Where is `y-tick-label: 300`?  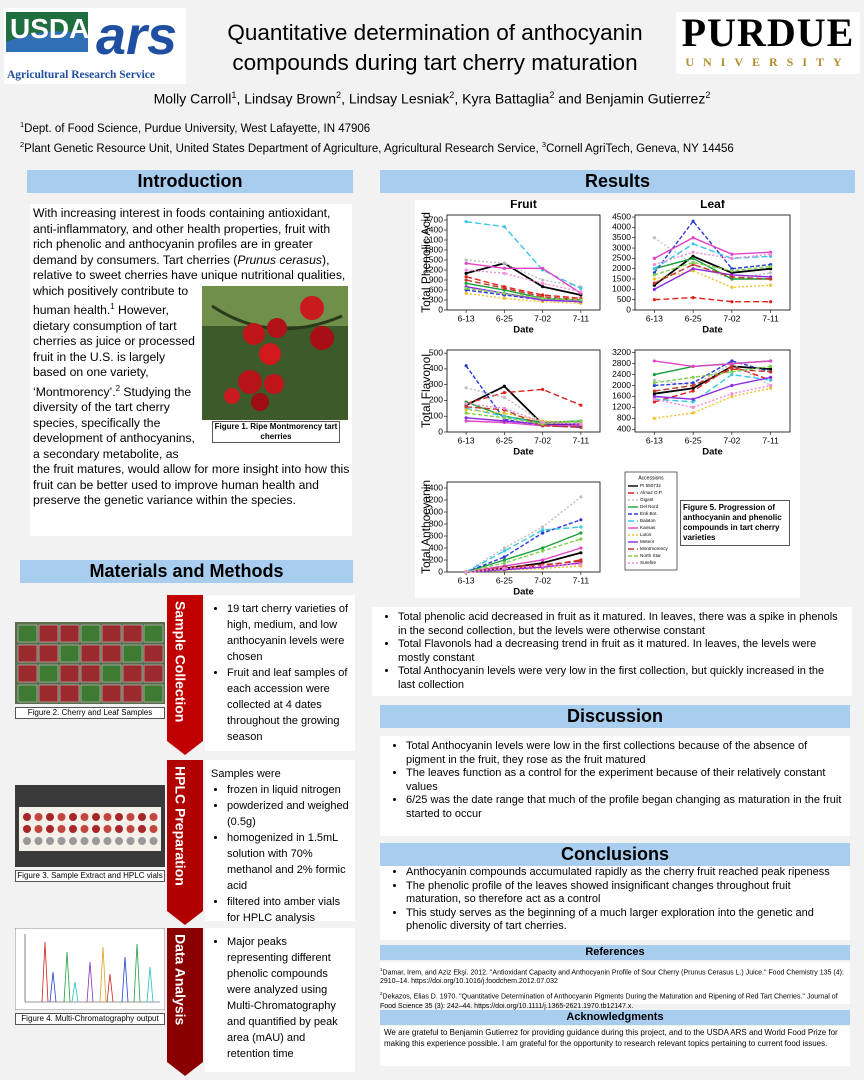 y-tick-label: 300 is located at coordinates (436, 384).